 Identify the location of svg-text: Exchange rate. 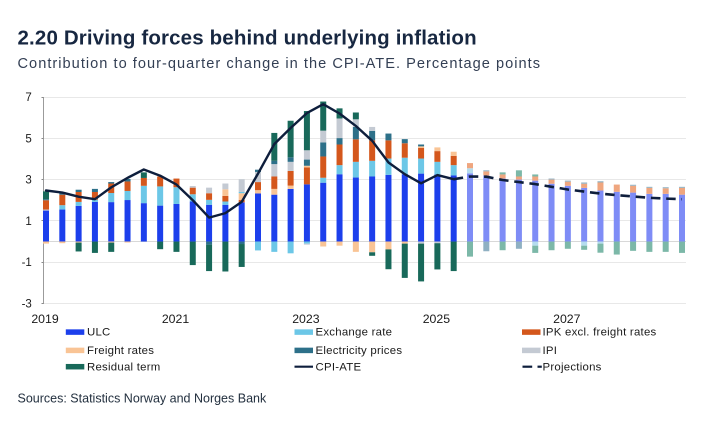
(354, 333).